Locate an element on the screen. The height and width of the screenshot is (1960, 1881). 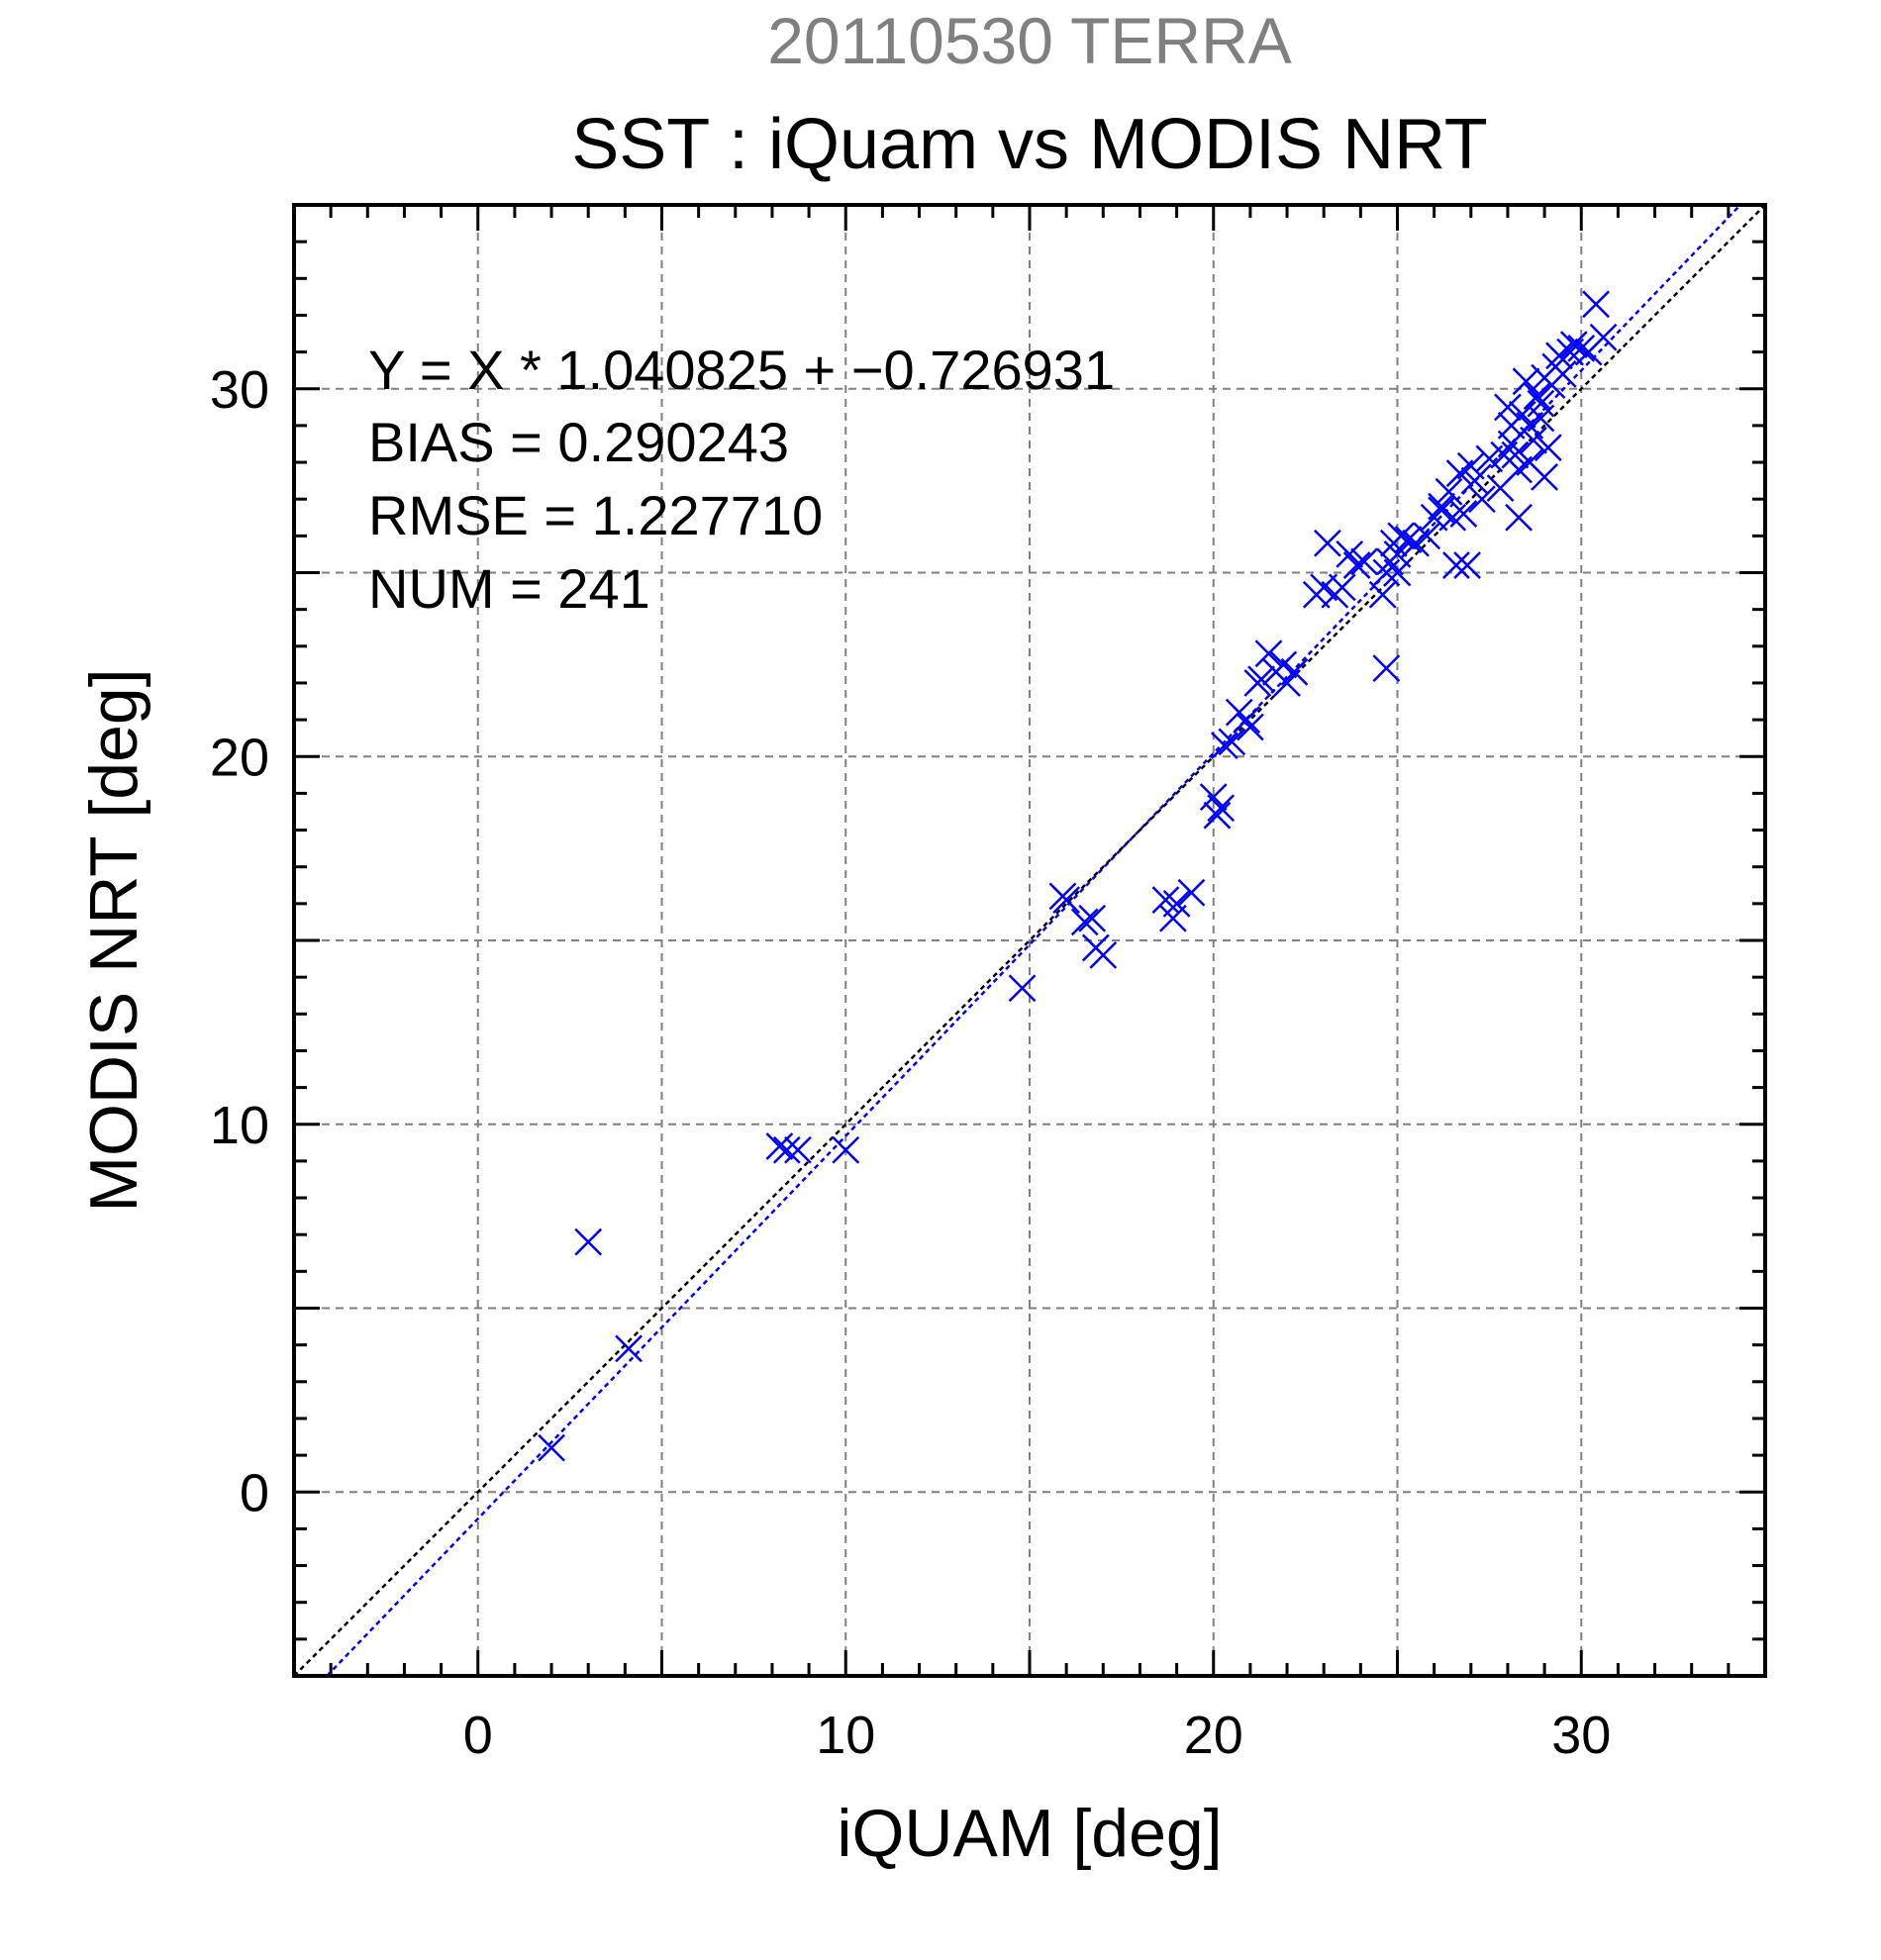
y-tick-label: 30 is located at coordinates (240, 390).